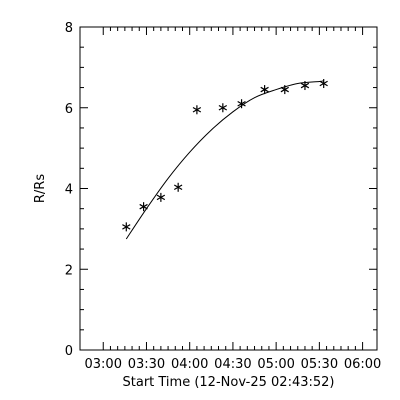 The height and width of the screenshot is (400, 400). Describe the element at coordinates (69, 28) in the screenshot. I see `y-tick-label: 8` at that location.